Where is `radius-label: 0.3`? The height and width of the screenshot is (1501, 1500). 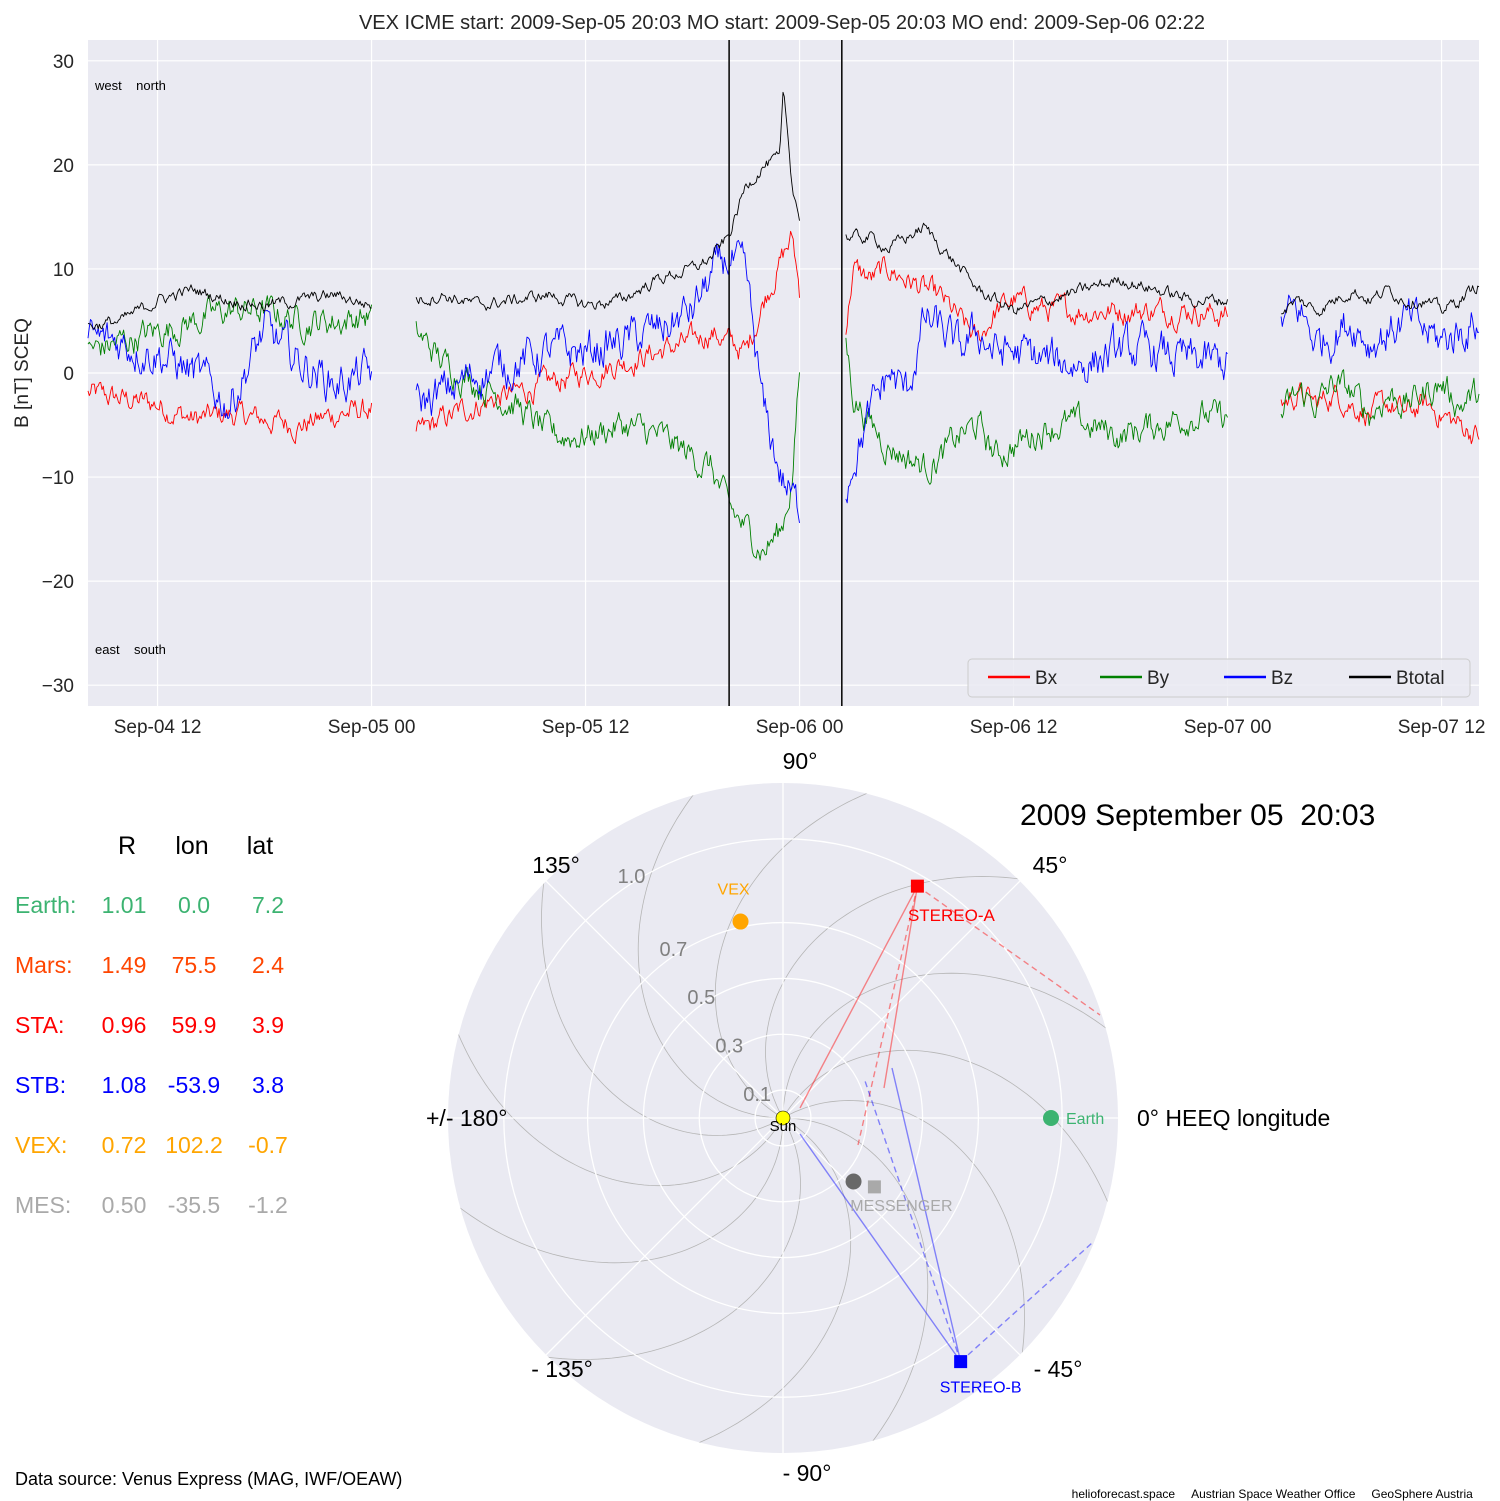 radius-label: 0.3 is located at coordinates (729, 1046).